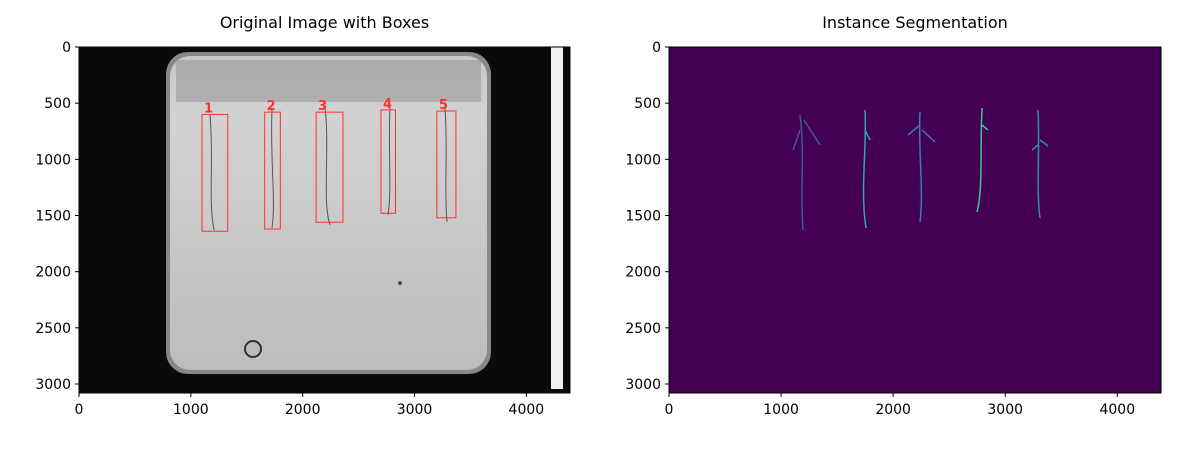  Describe the element at coordinates (915, 22) in the screenshot. I see `panel-title: Instance Segmentation` at that location.